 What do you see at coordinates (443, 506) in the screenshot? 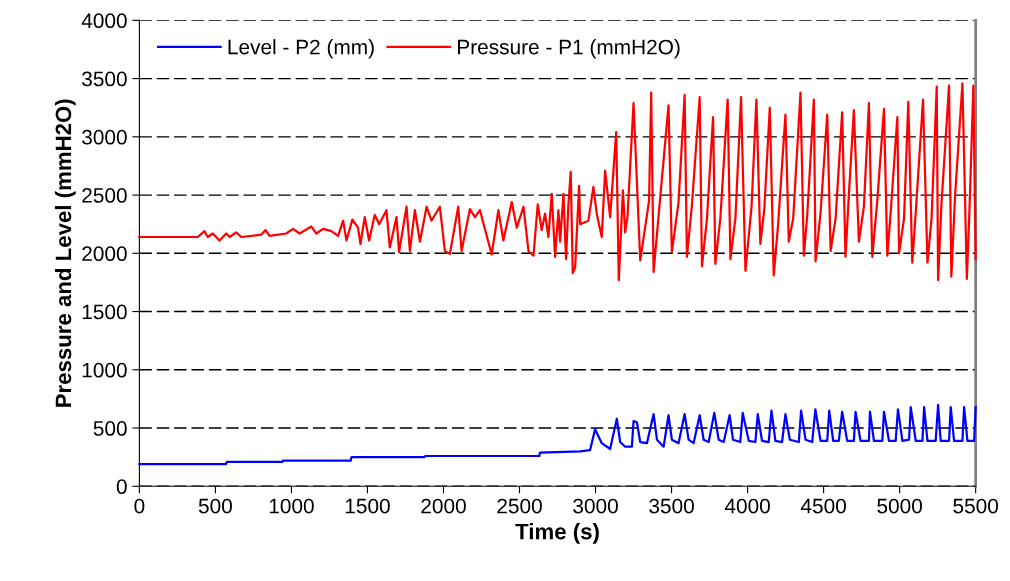
I see `x-tick-label: 2000` at bounding box center [443, 506].